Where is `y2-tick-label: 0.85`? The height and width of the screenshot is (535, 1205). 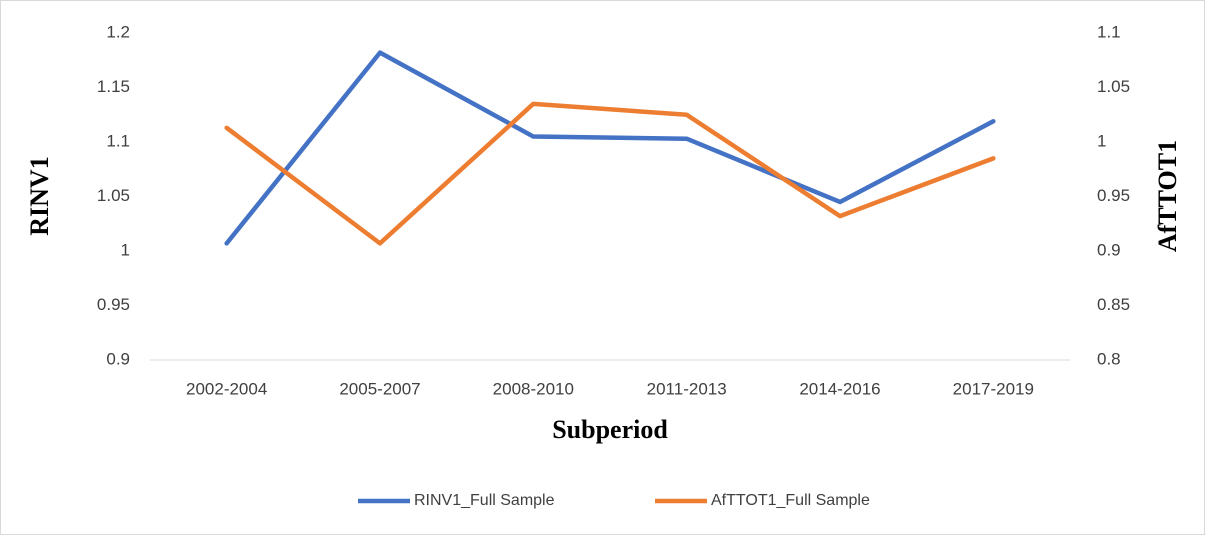
y2-tick-label: 0.85 is located at coordinates (1113, 304).